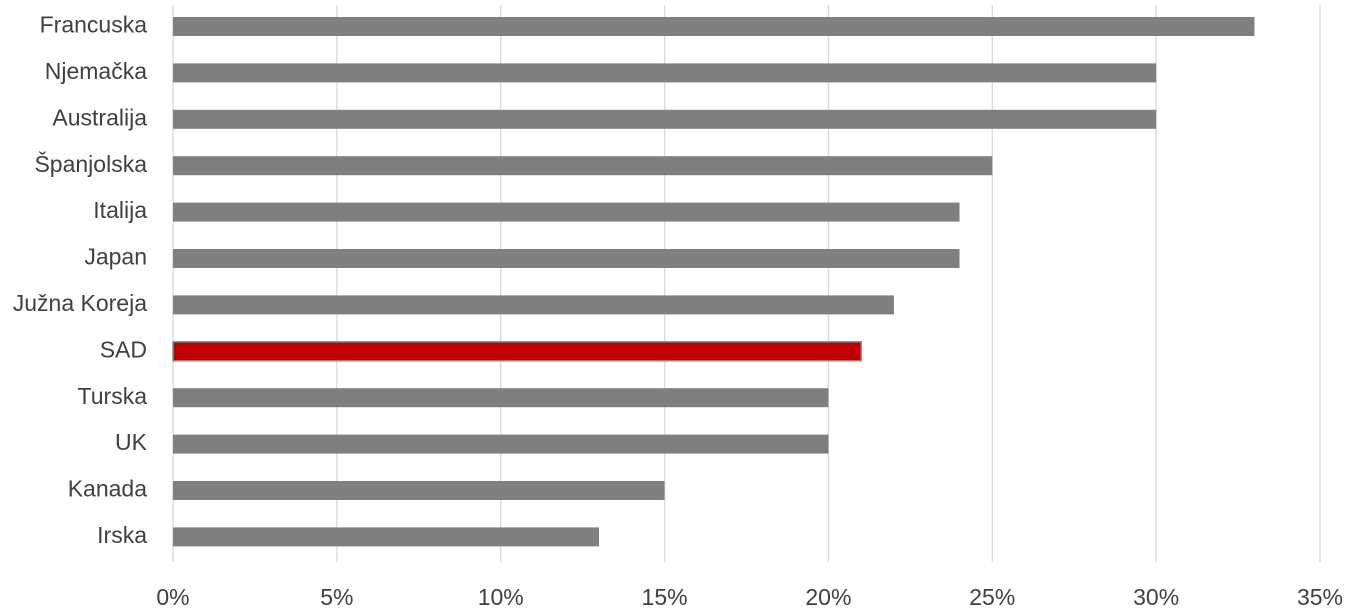 This screenshot has width=1350, height=611. I want to click on category-label: Japan, so click(115, 257).